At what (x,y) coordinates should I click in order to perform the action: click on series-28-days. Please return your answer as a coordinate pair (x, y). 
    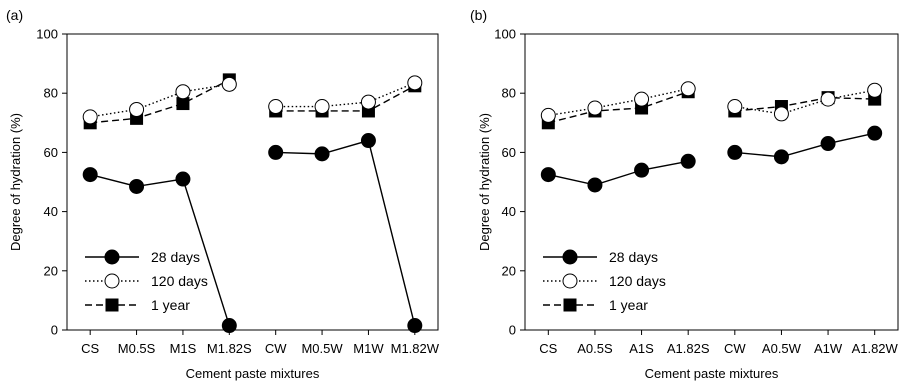
    Looking at the image, I should click on (711, 159).